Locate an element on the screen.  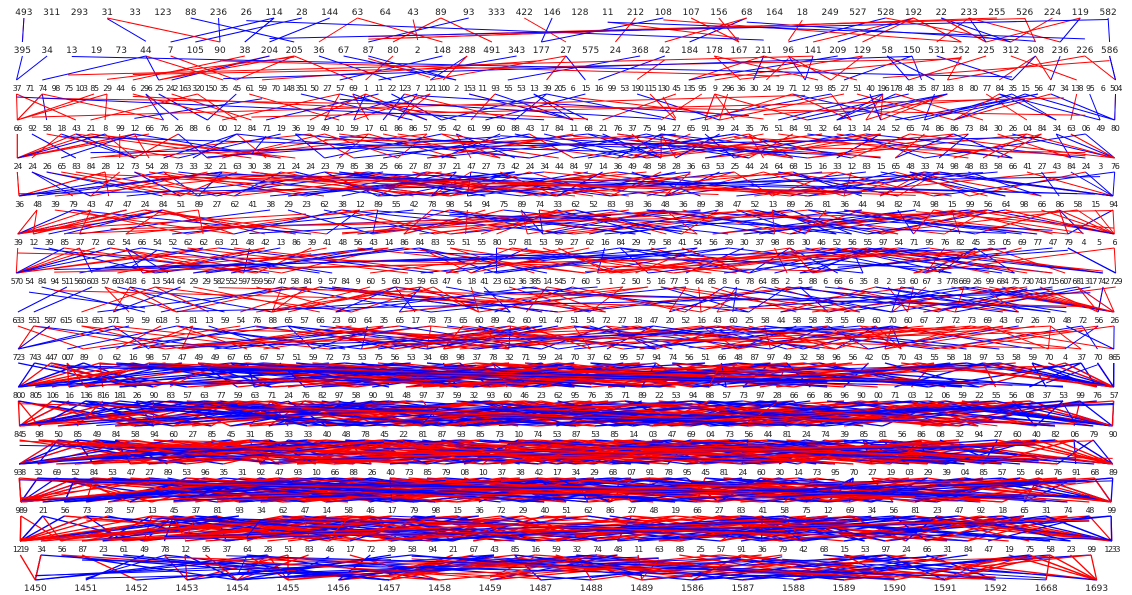
graph-node-label: 681 is located at coordinates (1078, 281).